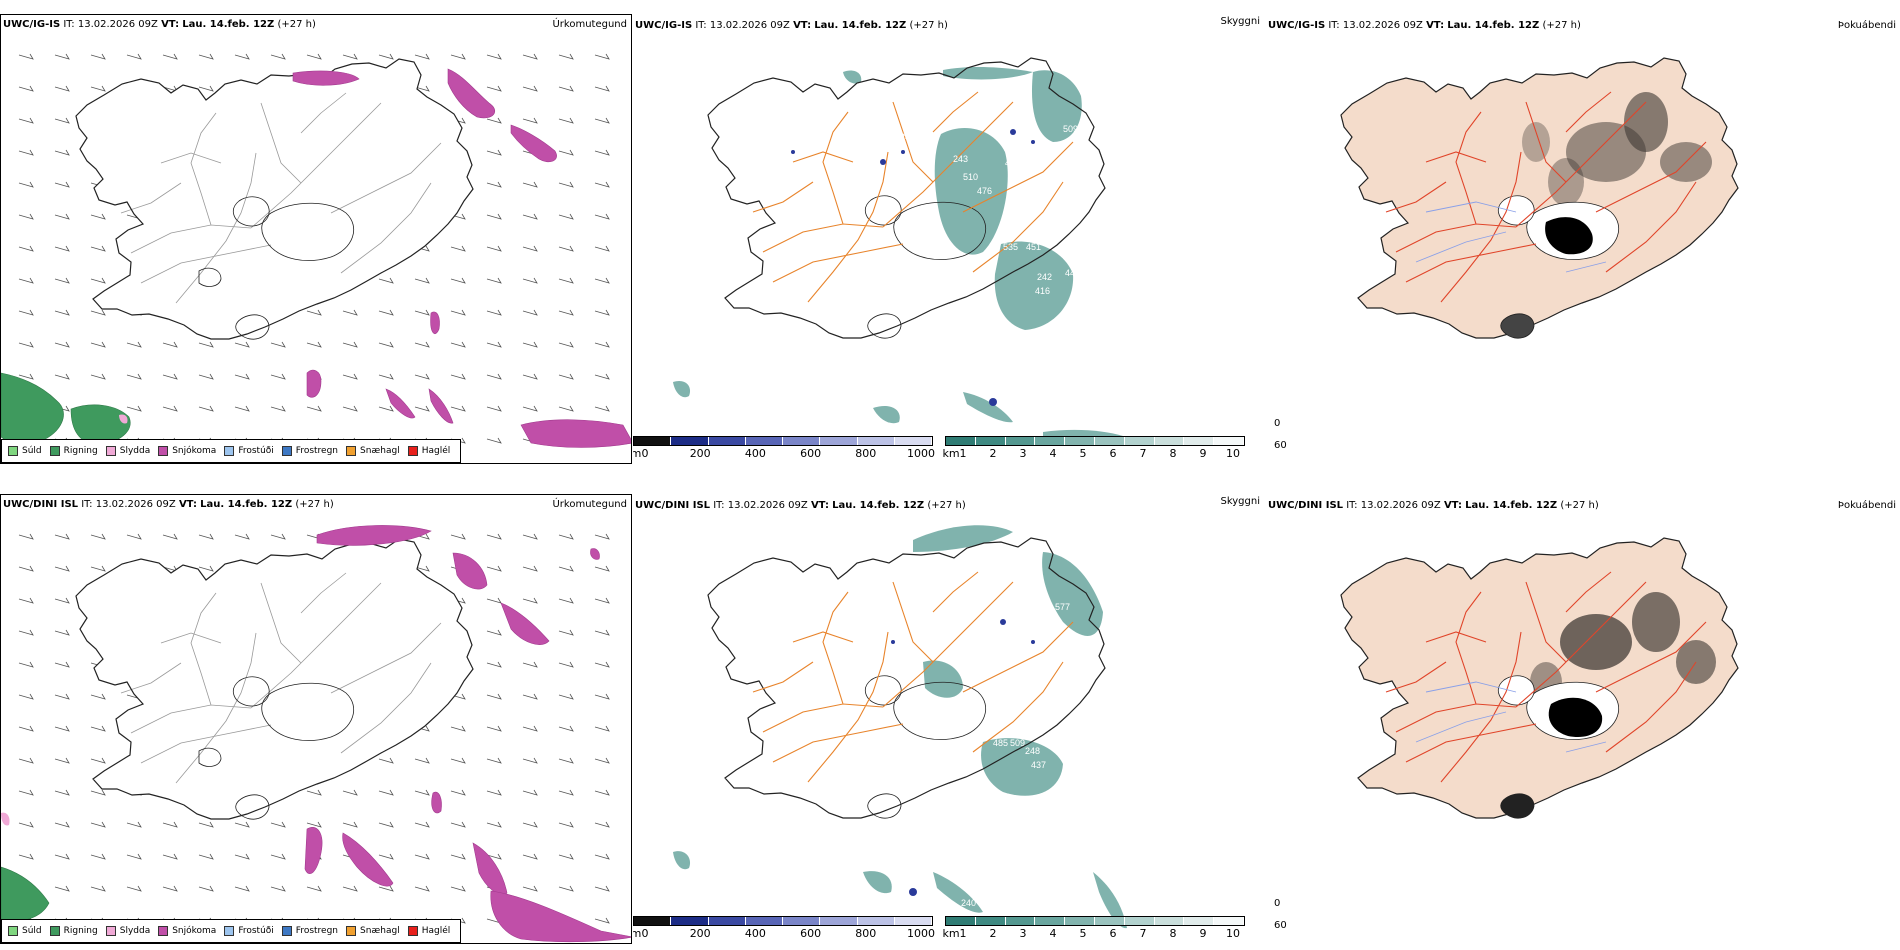  I want to click on legend-label: Frostregn, so click(317, 451).